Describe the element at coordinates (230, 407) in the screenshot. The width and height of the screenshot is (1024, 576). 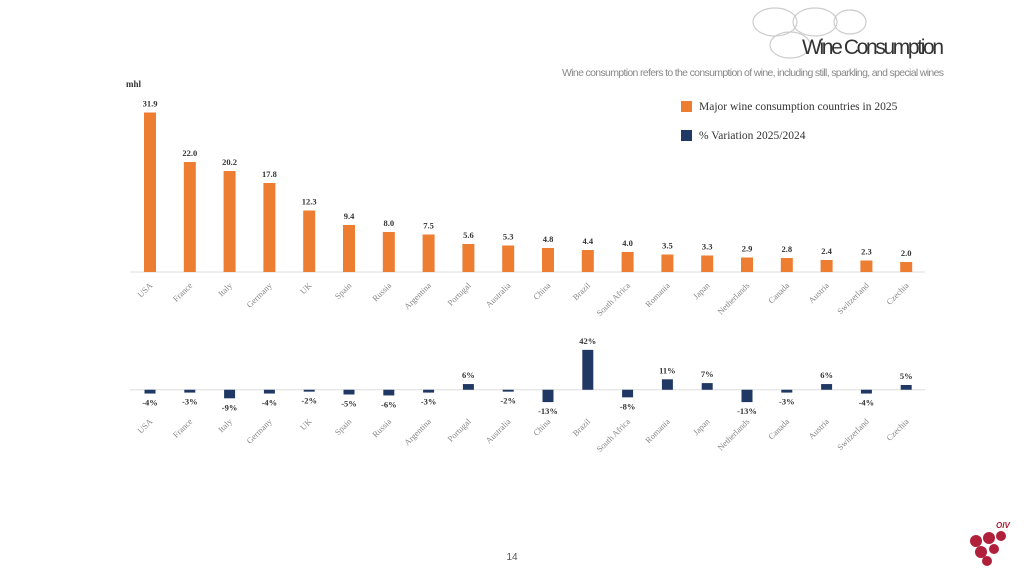
I see `value-label: -9%` at that location.